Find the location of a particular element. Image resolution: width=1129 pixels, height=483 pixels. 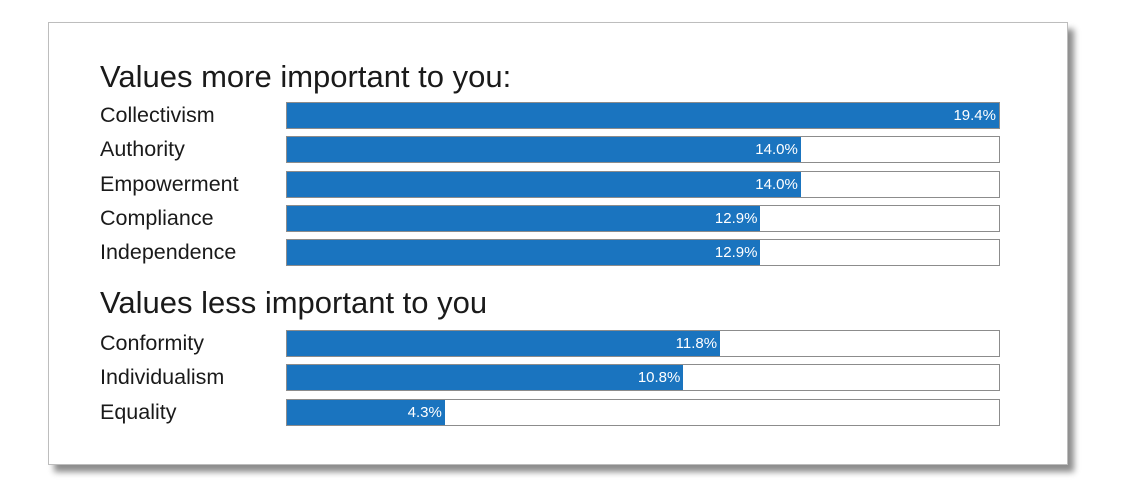

bar-track: 19.4% is located at coordinates (643, 115).